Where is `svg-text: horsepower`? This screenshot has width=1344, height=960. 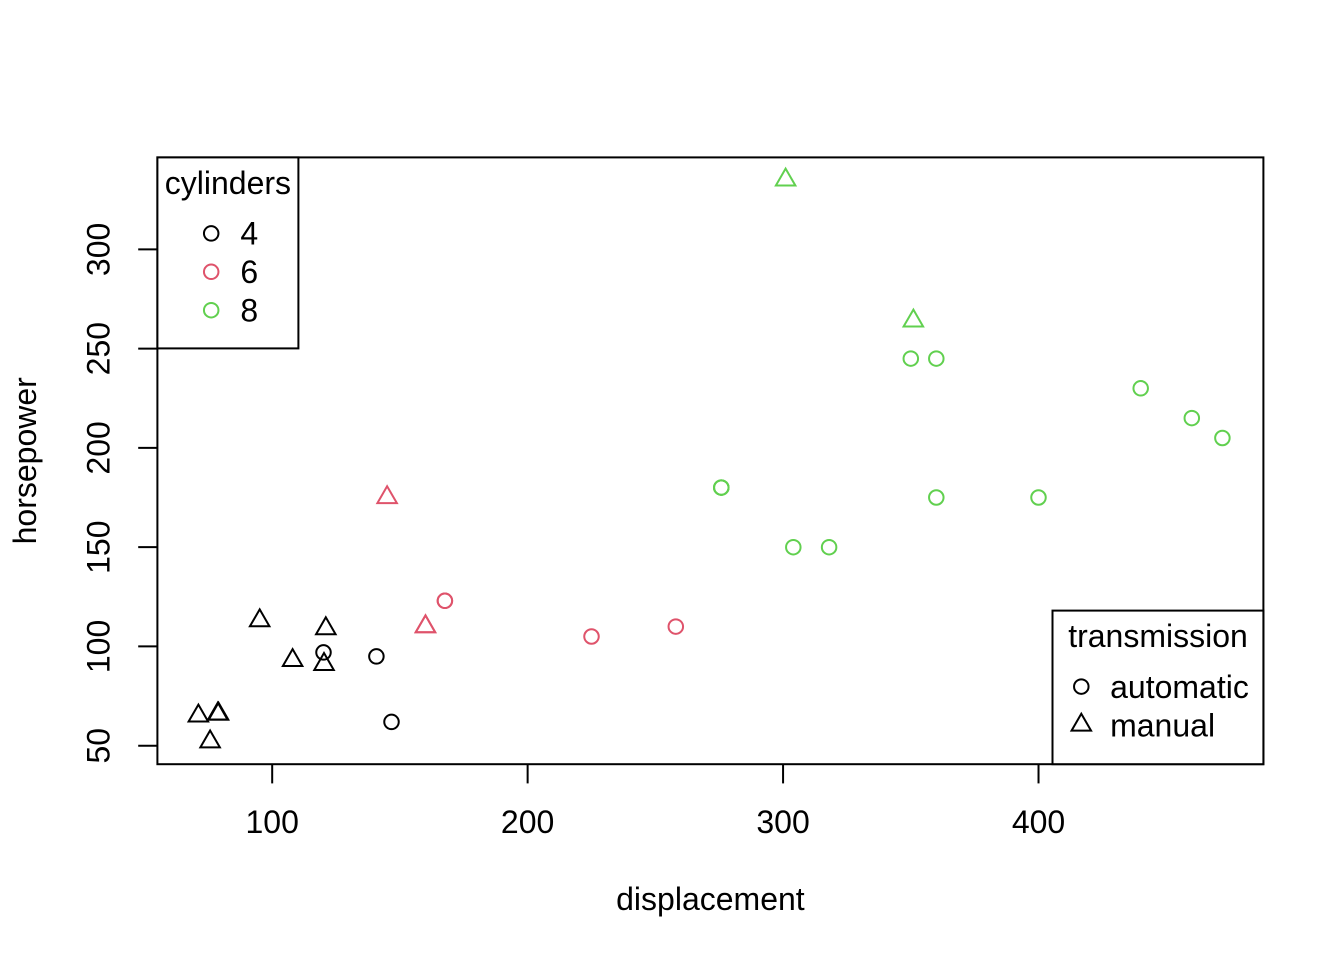
svg-text: horsepower is located at coordinates (25, 461).